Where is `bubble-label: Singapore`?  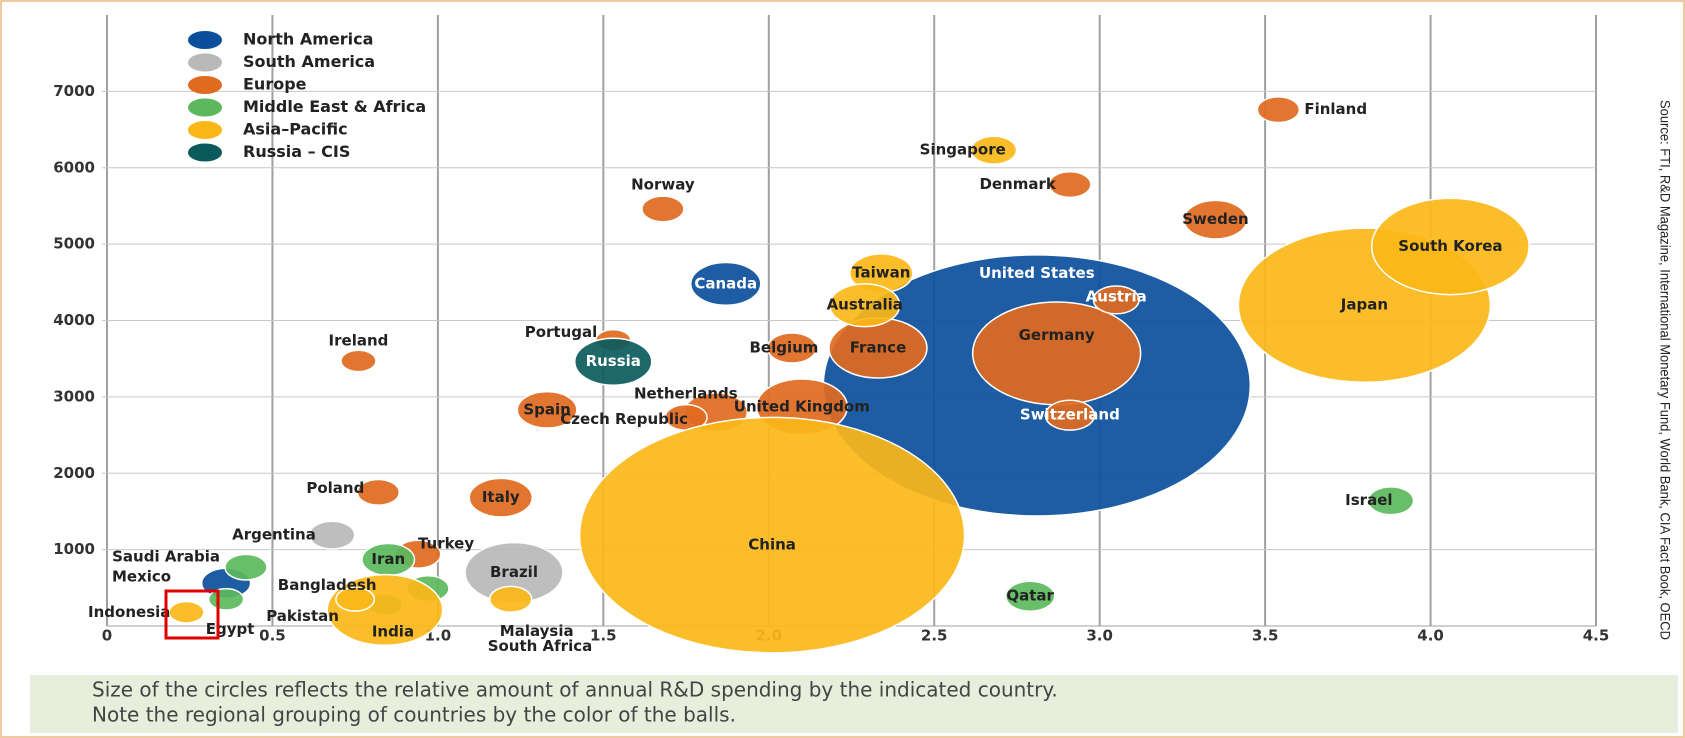 bubble-label: Singapore is located at coordinates (963, 150).